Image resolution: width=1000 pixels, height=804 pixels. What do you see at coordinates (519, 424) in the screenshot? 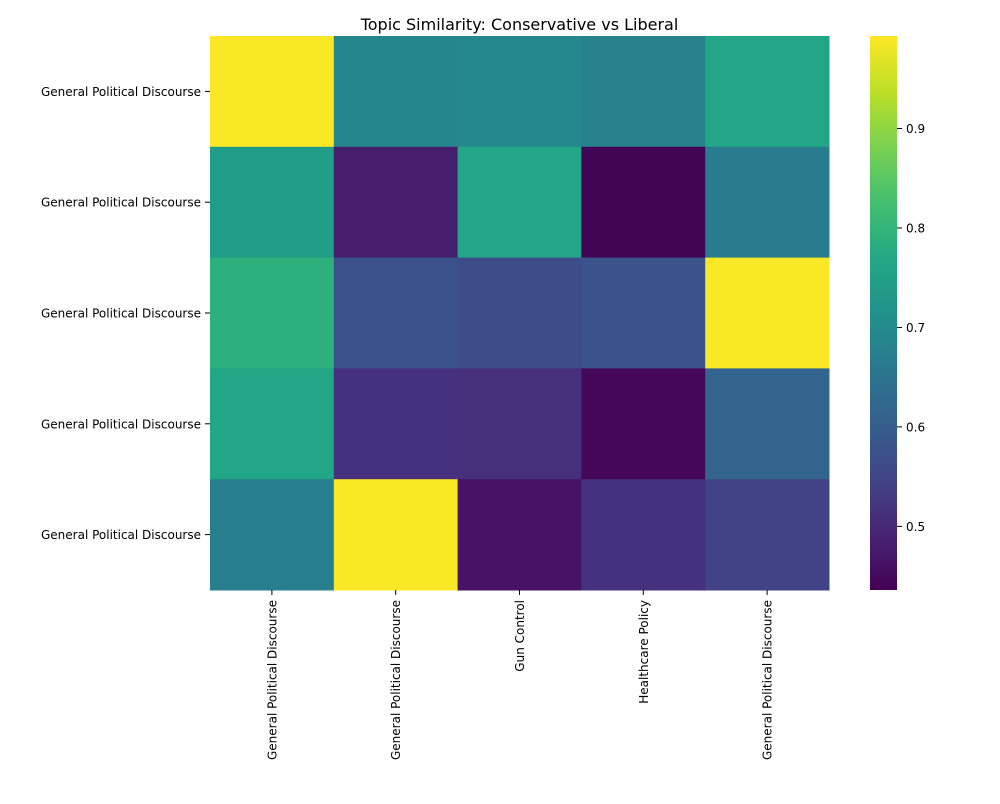
I see `heatmap-cell-r3-c2` at bounding box center [519, 424].